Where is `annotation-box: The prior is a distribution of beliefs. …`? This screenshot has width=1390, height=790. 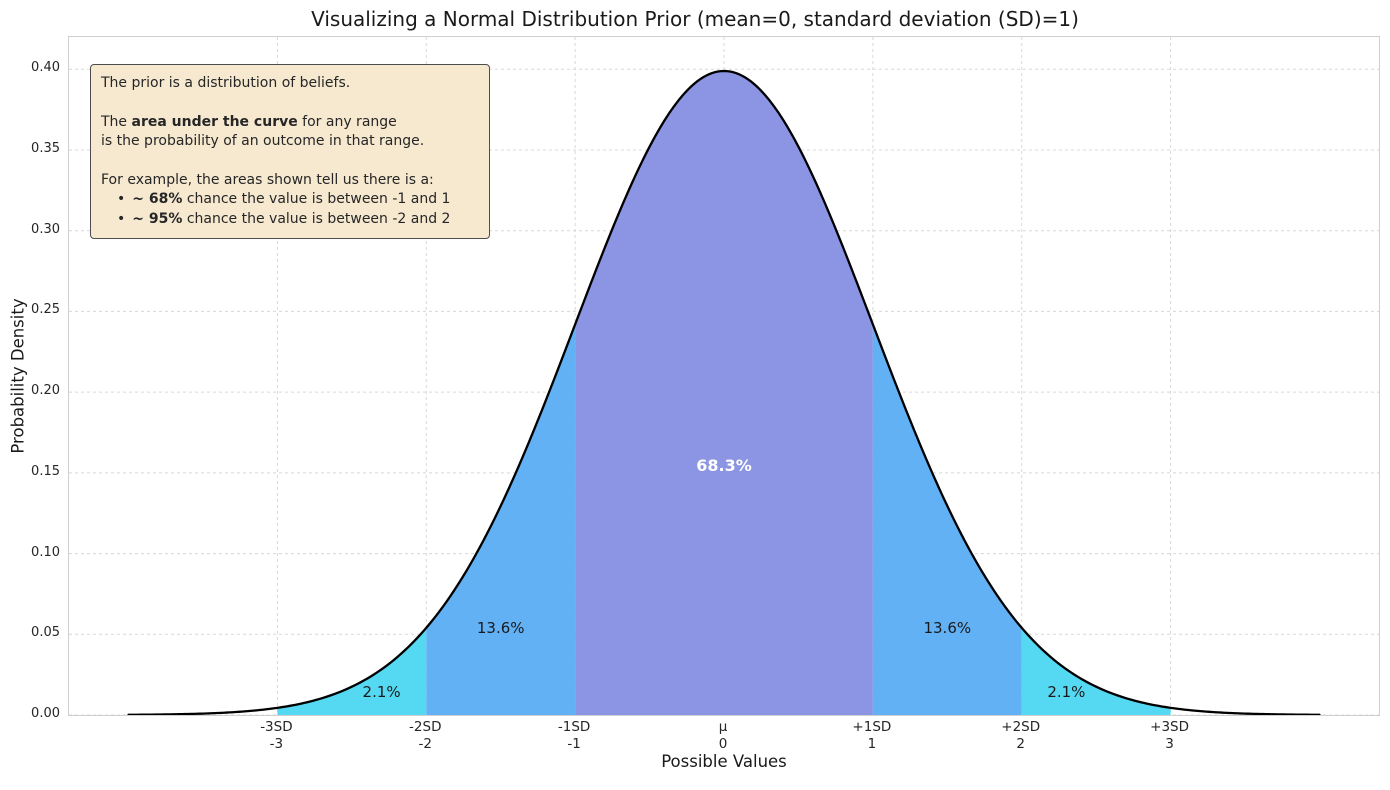 annotation-box: The prior is a distribution of beliefs. … is located at coordinates (290, 152).